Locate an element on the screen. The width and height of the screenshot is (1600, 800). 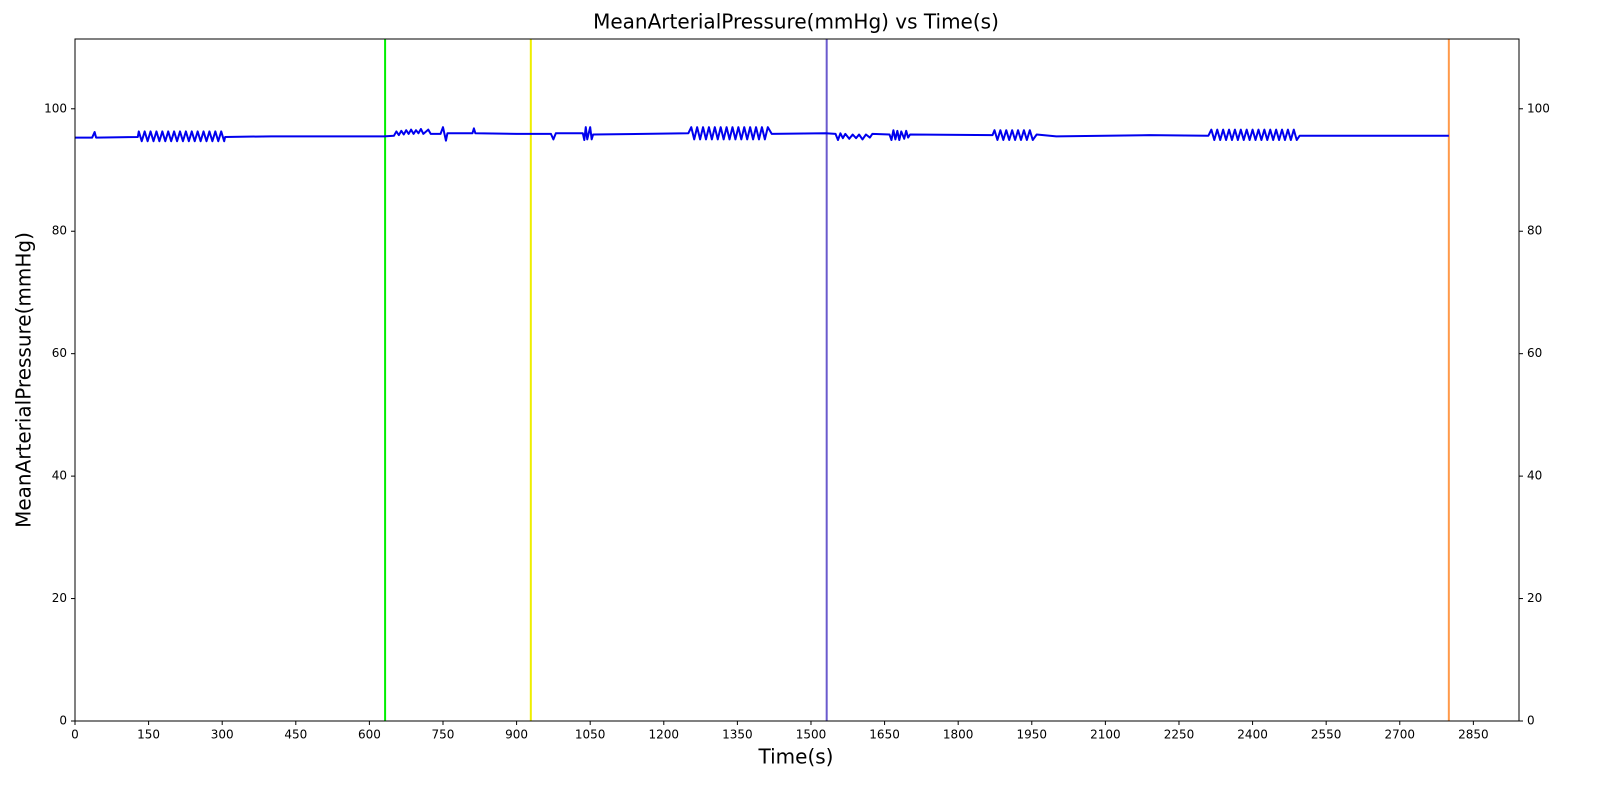
y-tick-label: 60 is located at coordinates (59, 353).